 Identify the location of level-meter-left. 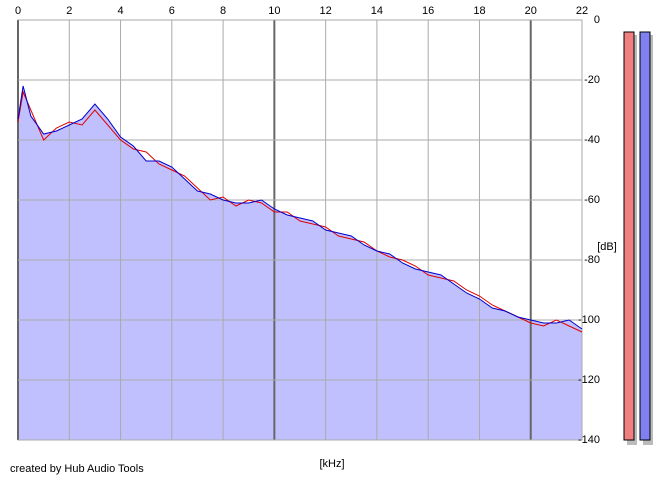
(629, 236).